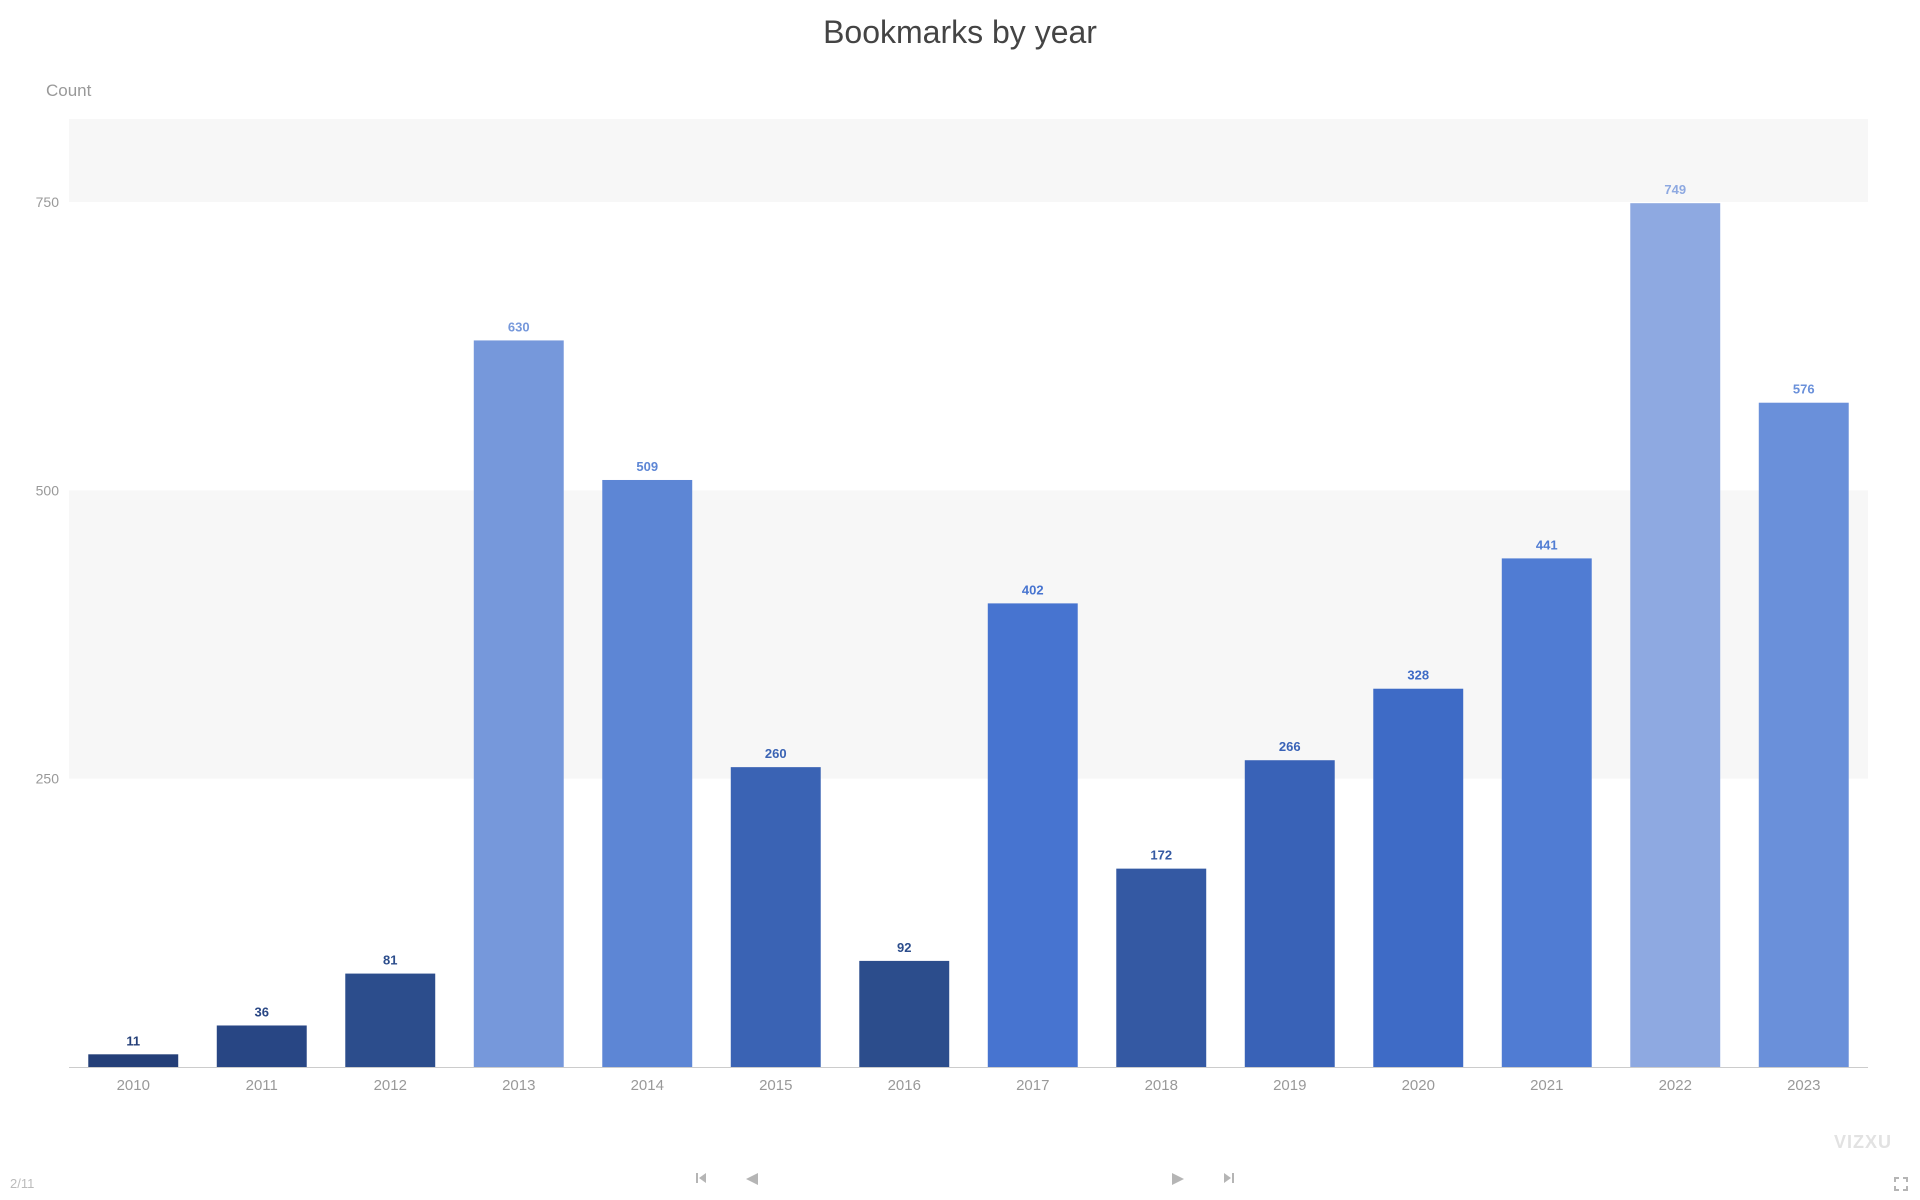  Describe the element at coordinates (48, 779) in the screenshot. I see `y-tick-label: 250` at that location.